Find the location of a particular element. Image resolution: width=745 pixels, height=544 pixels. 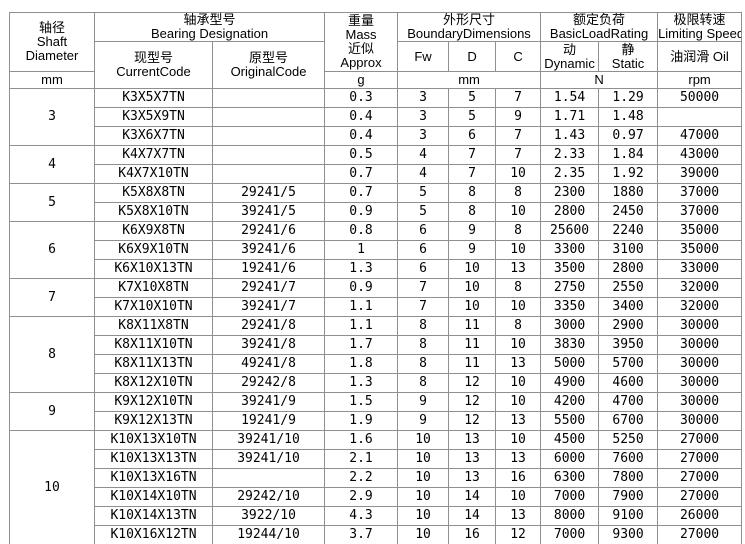

current-code-cell: K8X11X10TN is located at coordinates (153, 345).